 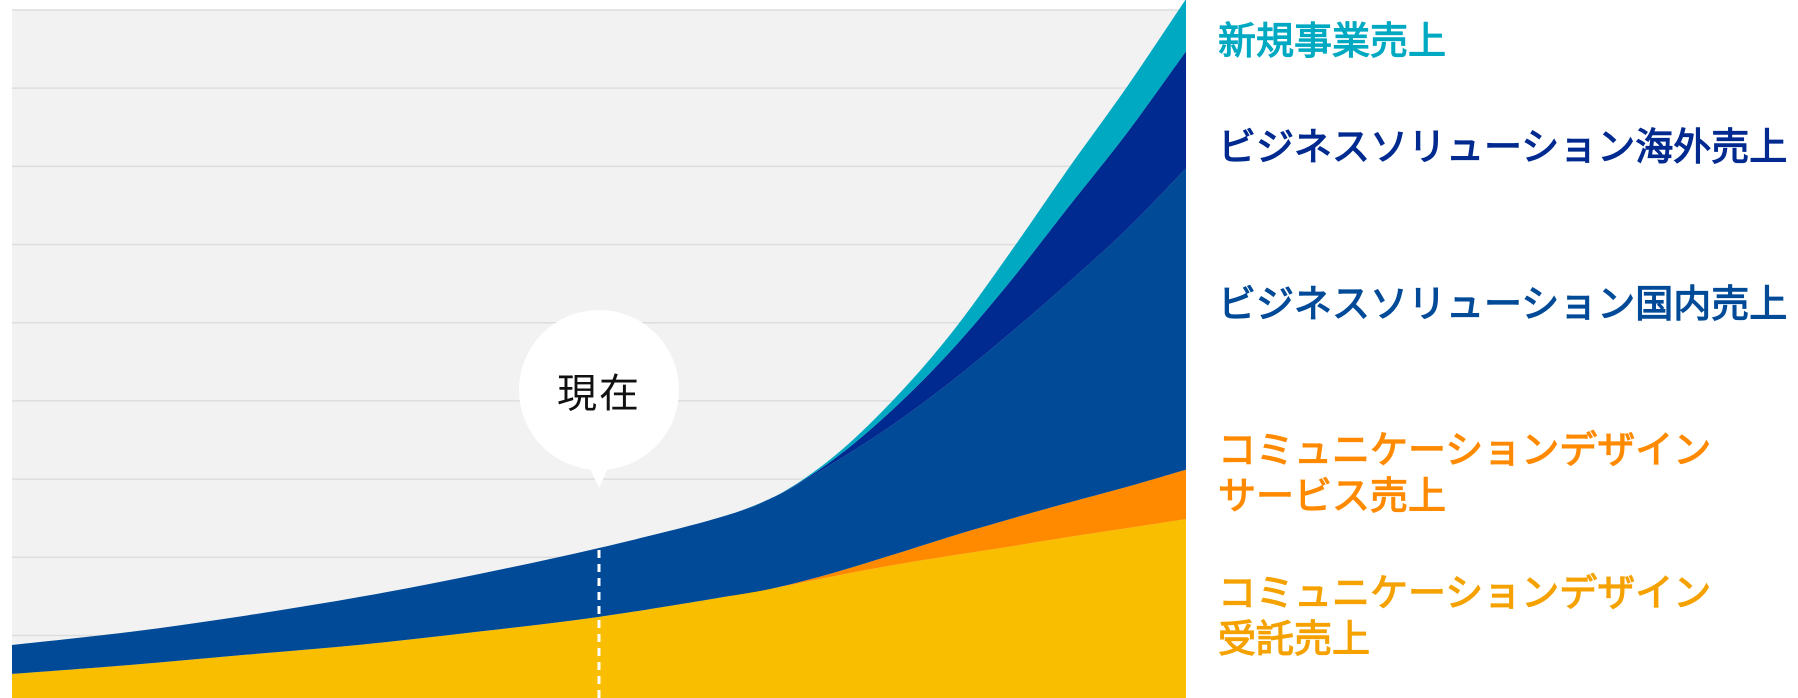 I want to click on legend-item-business-solution-domestic: ビジネスソリューション国内売上, so click(x=1503, y=304).